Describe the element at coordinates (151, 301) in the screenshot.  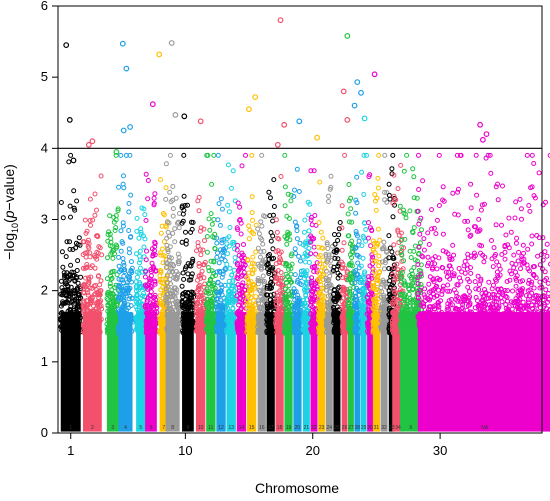
I see `chromosome-6-points` at that location.